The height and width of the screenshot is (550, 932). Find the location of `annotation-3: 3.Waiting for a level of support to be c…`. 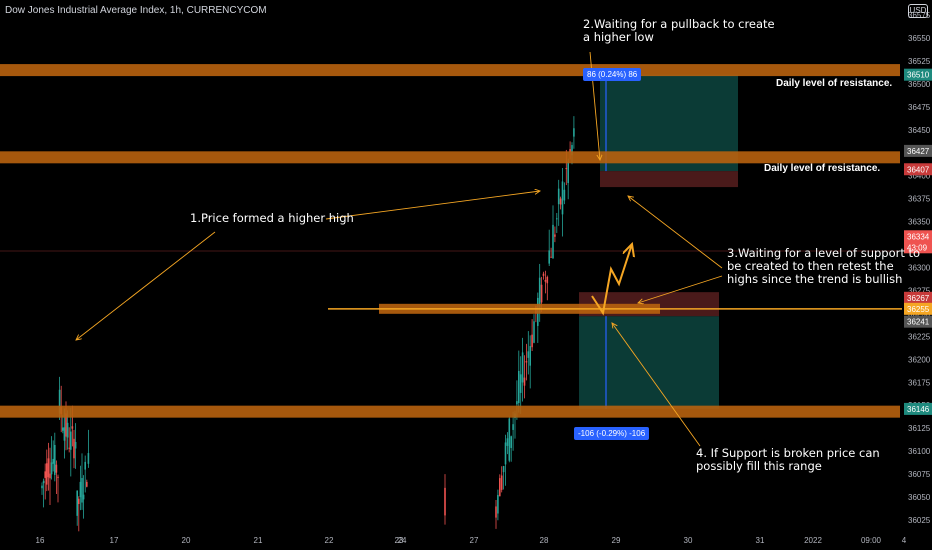

annotation-3: 3.Waiting for a level of support to be c… is located at coordinates (824, 266).